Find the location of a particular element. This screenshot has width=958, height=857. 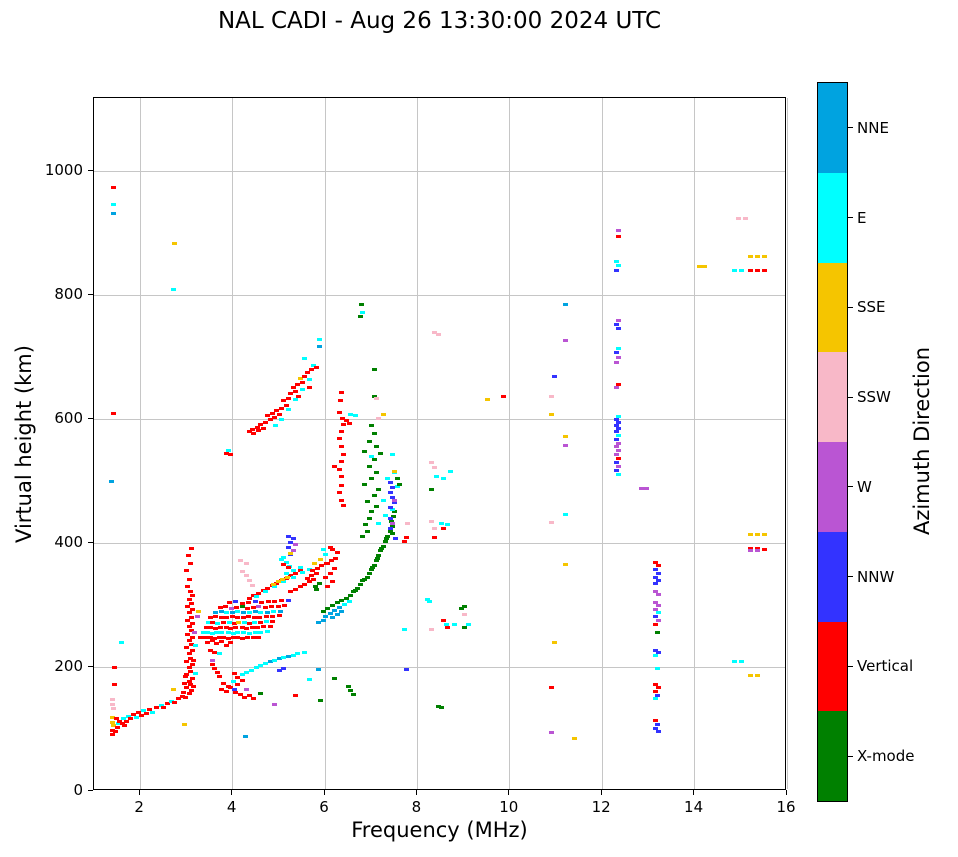

colorbar-segment-nne is located at coordinates (832, 128).